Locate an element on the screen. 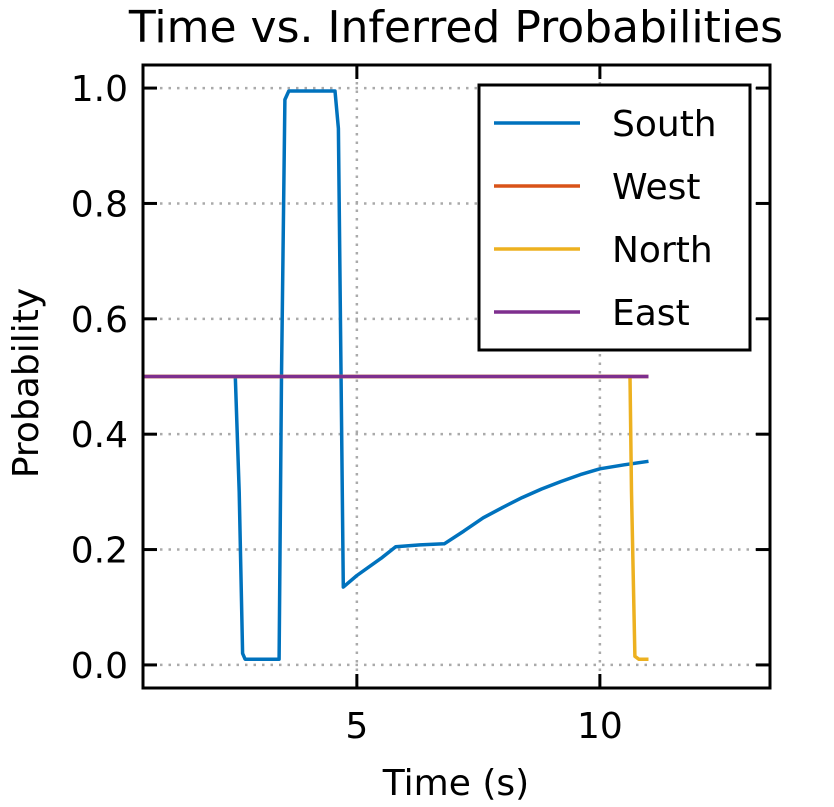 This screenshot has height=807, width=834. chart-title: Time vs. Inferred Probabilities is located at coordinates (455, 27).